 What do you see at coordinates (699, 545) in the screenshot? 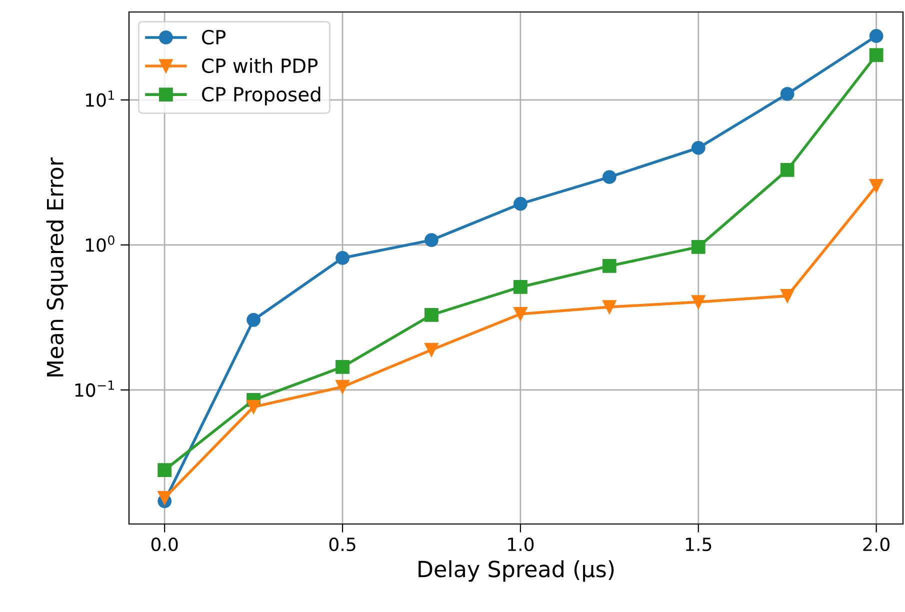
I see `x-tick-label: 1.5` at bounding box center [699, 545].